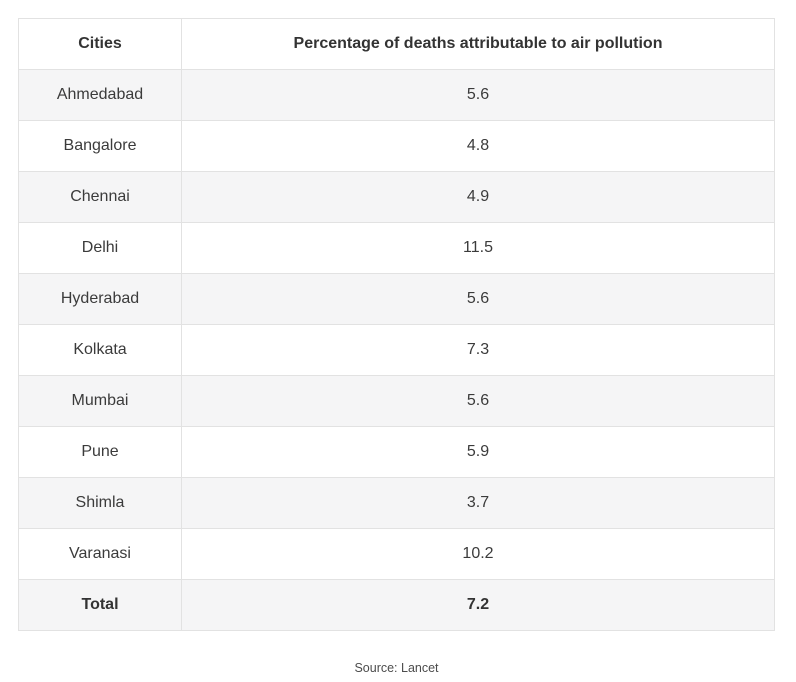  I want to click on city-cell: Pune, so click(100, 452).